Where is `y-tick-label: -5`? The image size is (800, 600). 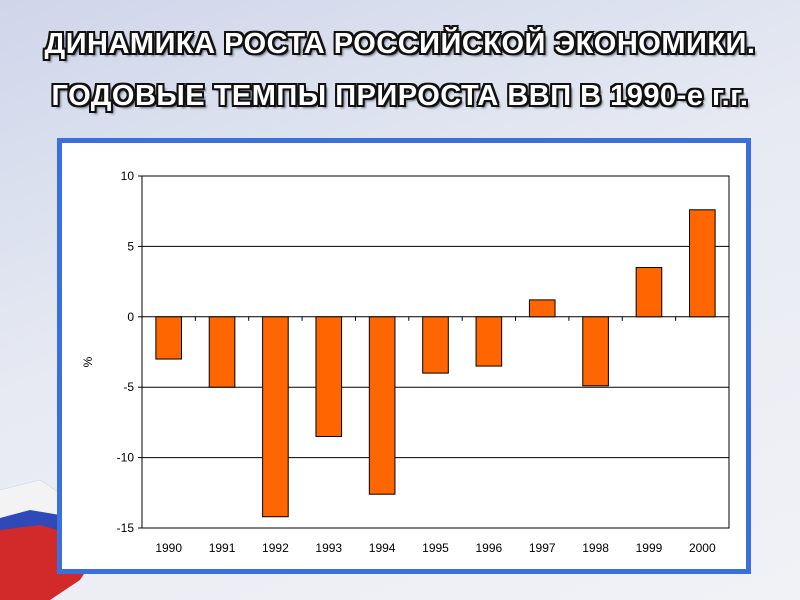
y-tick-label: -5 is located at coordinates (128, 387).